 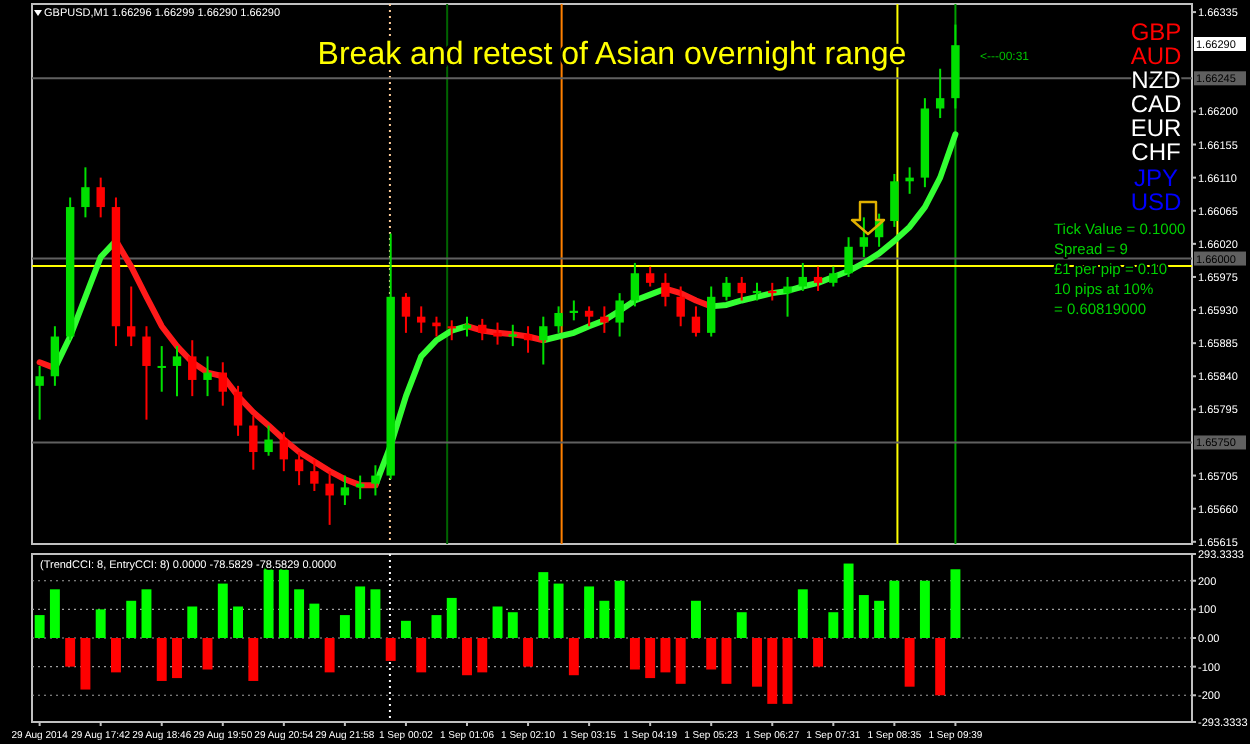 What do you see at coordinates (1156, 104) in the screenshot?
I see `annotation: CAD` at bounding box center [1156, 104].